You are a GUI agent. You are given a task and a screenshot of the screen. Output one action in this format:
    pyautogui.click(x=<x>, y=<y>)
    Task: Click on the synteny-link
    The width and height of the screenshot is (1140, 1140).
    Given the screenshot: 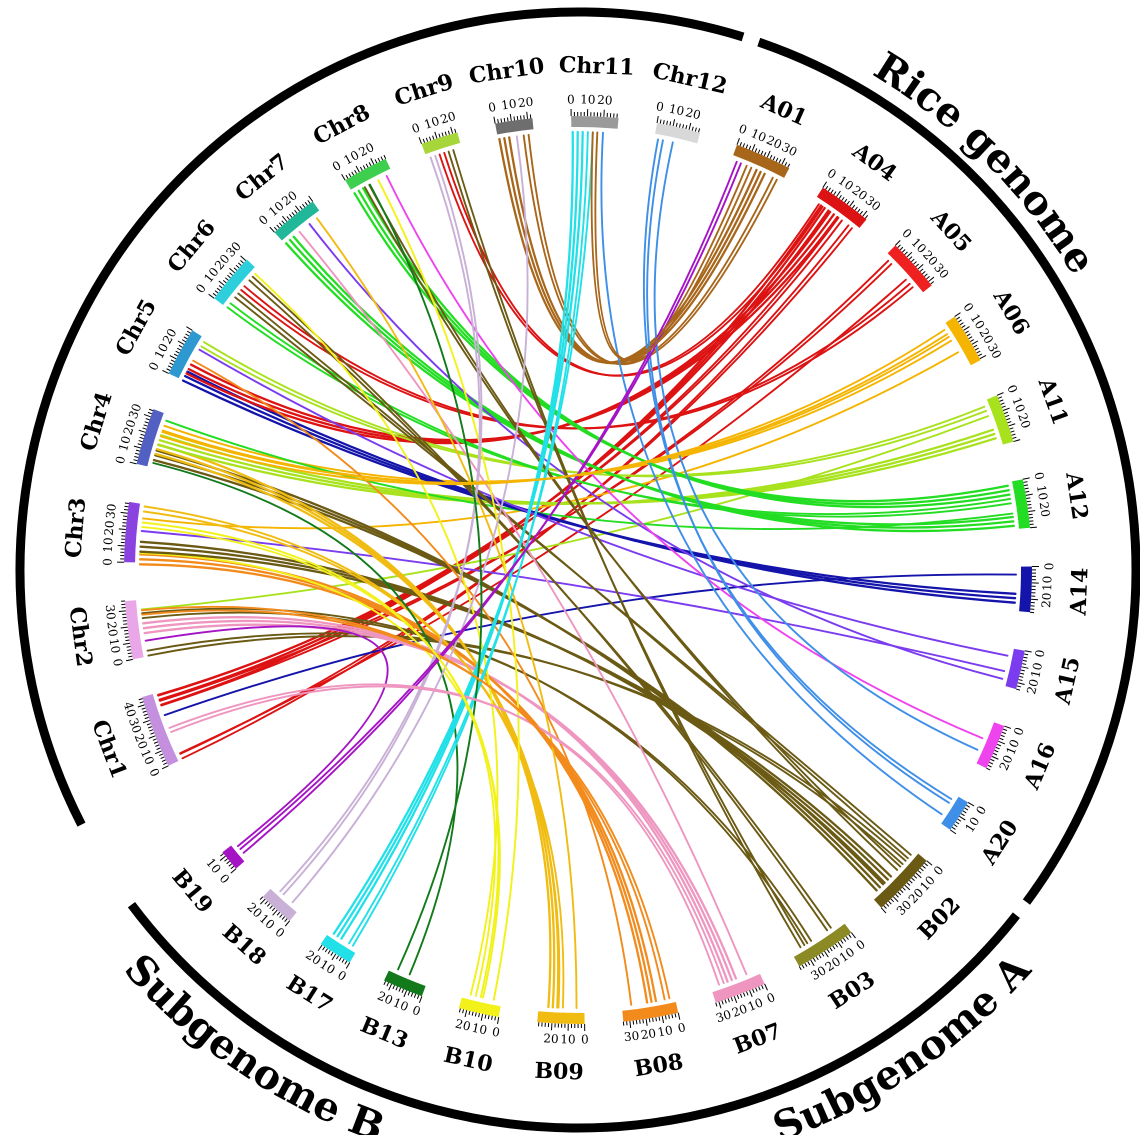 What is the action you would take?
    pyautogui.click(x=267, y=736)
    